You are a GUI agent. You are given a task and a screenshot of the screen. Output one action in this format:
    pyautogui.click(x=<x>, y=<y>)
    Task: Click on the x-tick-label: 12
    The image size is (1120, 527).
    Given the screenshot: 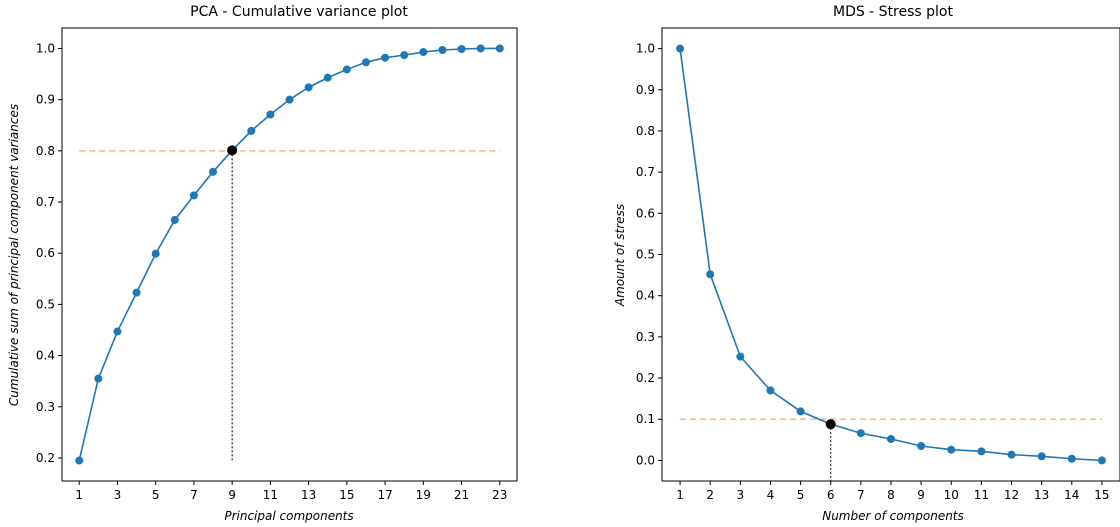 What is the action you would take?
    pyautogui.click(x=1011, y=495)
    